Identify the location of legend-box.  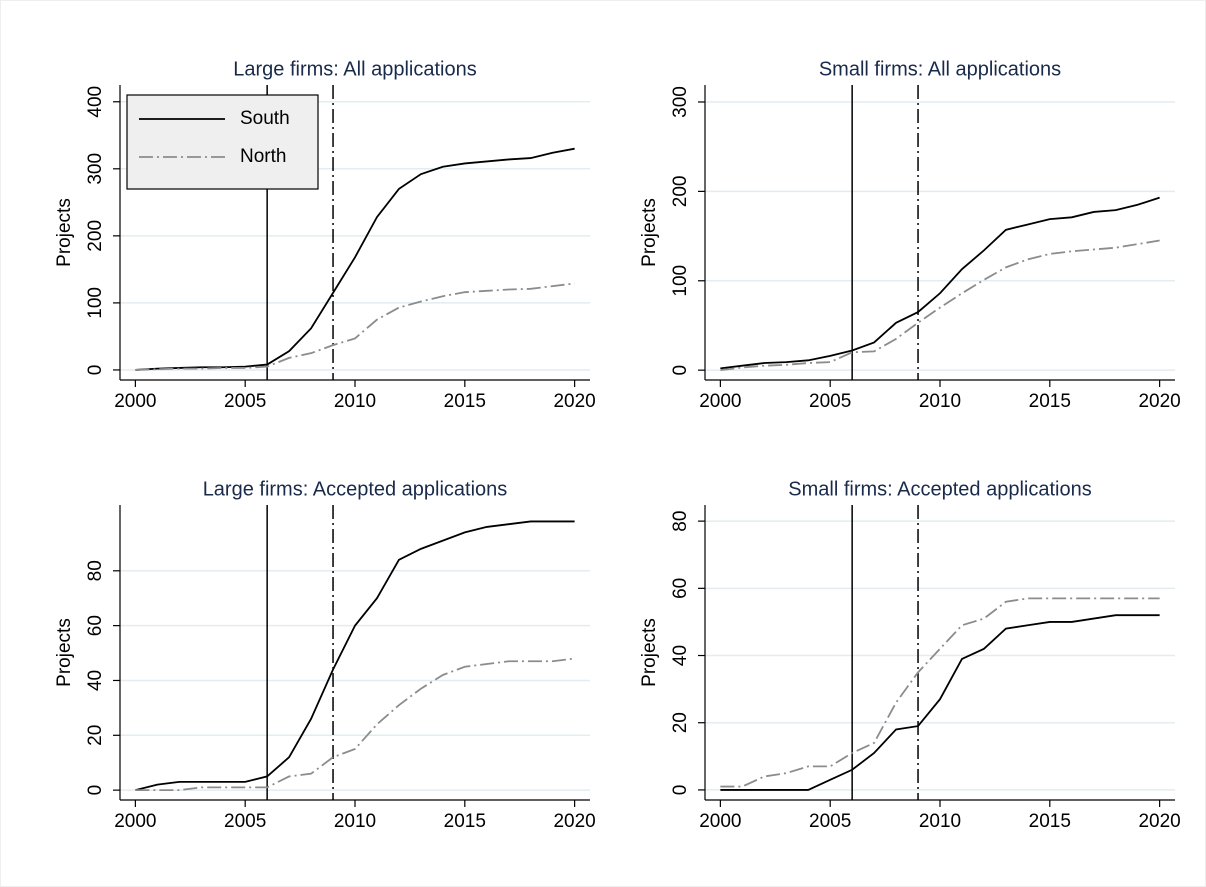
(222, 142).